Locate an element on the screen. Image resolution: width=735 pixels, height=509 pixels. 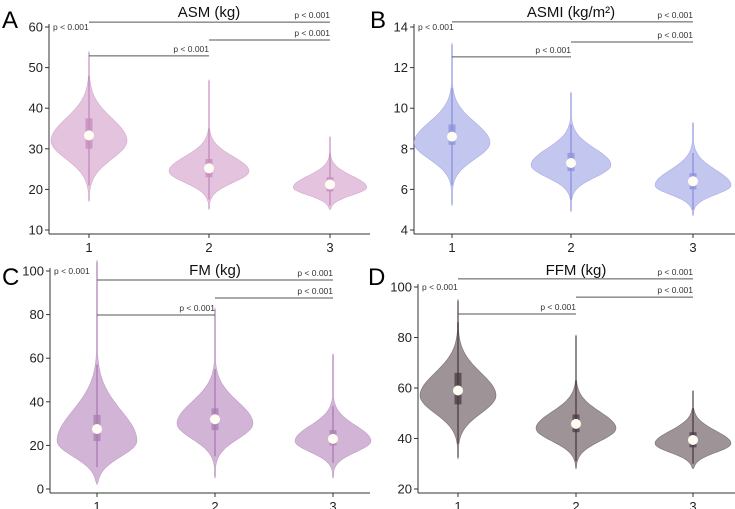
chart-title: ASM (kg) is located at coordinates (209, 12).